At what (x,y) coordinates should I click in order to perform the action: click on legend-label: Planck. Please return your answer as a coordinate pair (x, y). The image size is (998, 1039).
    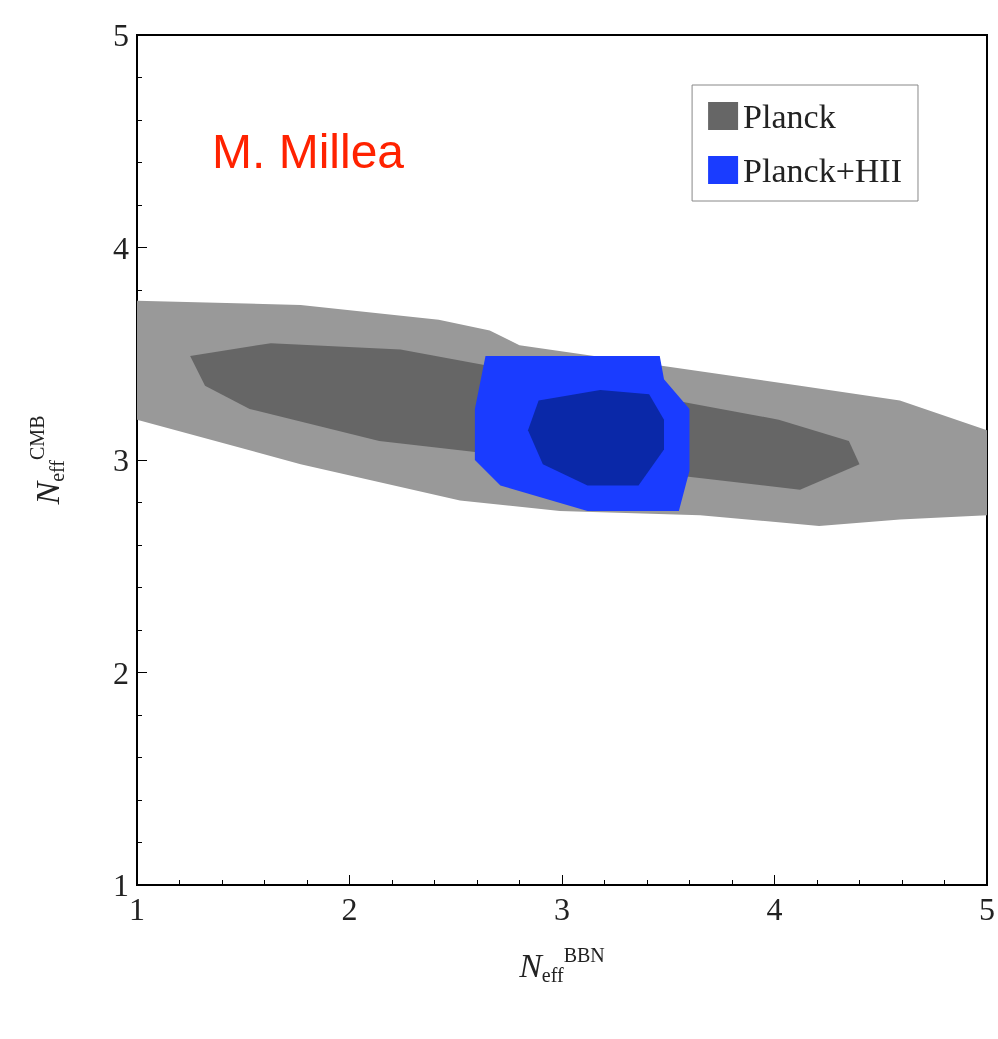
    Looking at the image, I should click on (789, 116).